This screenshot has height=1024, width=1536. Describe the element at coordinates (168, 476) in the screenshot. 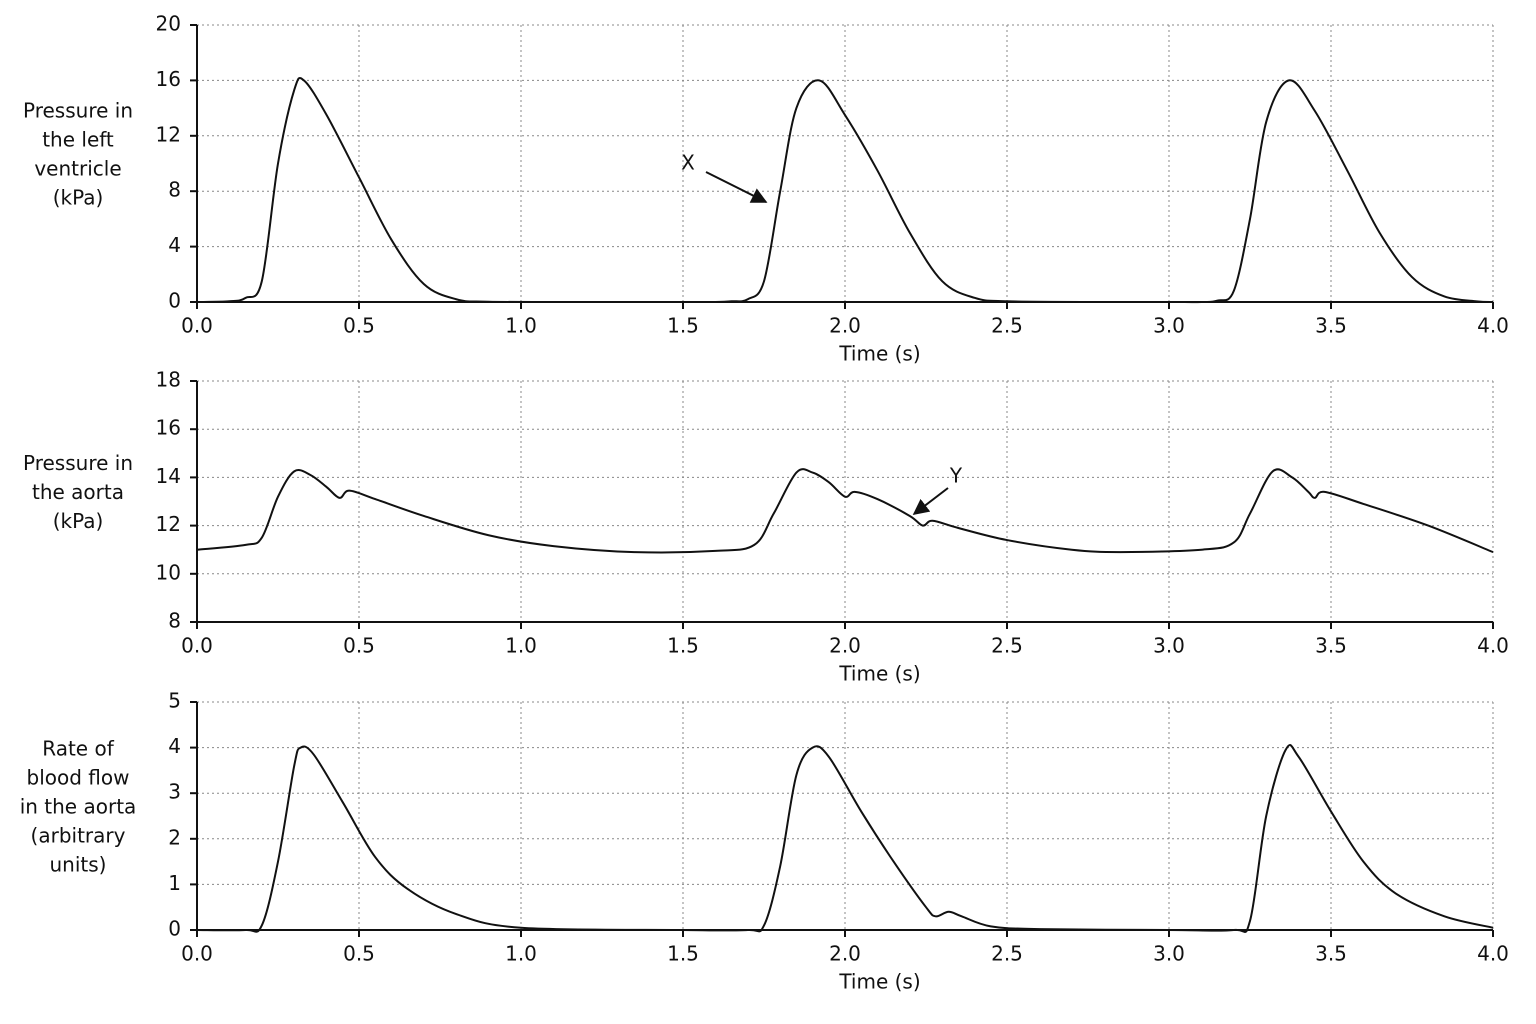

I see `y-tick-label: 14` at that location.